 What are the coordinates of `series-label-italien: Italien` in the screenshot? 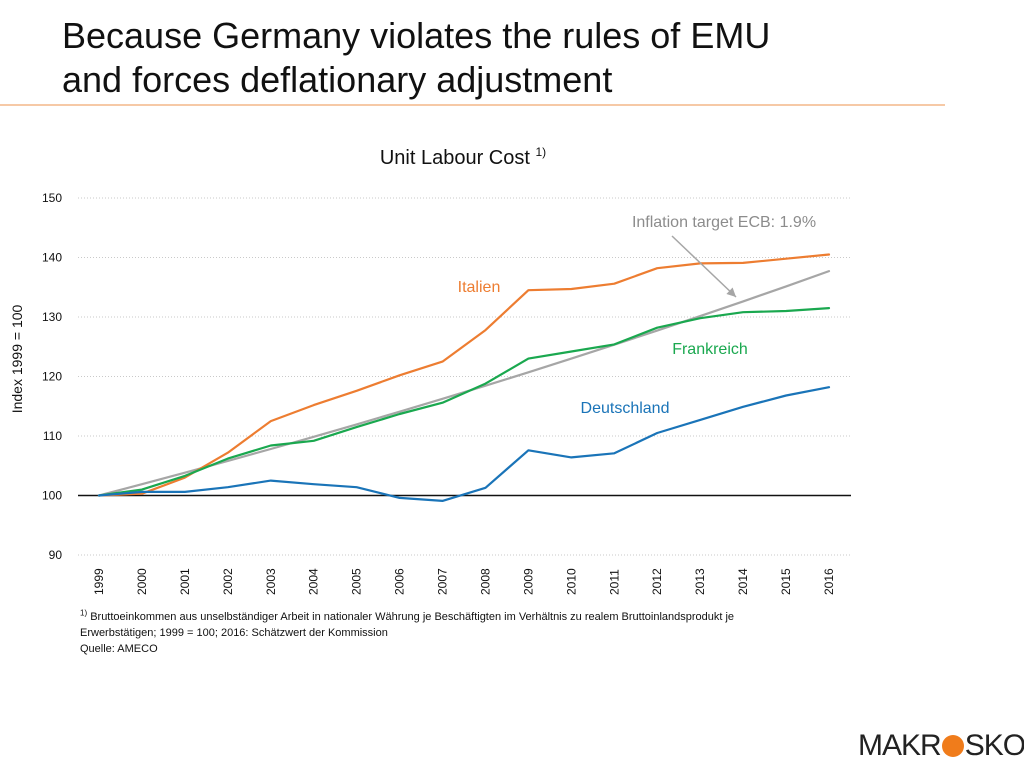 It's located at (479, 287).